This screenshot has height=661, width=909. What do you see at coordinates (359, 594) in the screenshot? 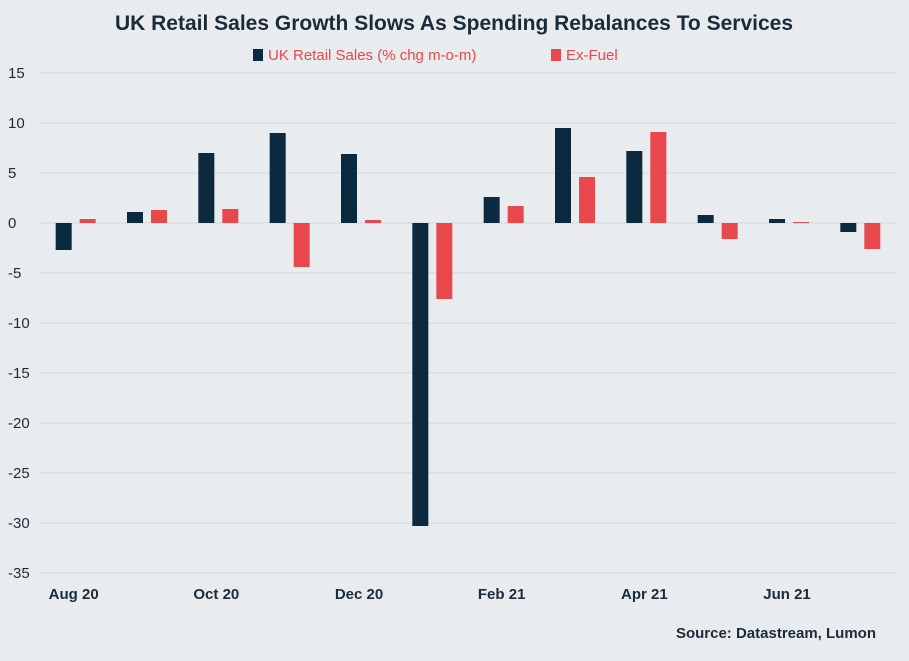
I see `x-tick-label: Dec 20` at bounding box center [359, 594].